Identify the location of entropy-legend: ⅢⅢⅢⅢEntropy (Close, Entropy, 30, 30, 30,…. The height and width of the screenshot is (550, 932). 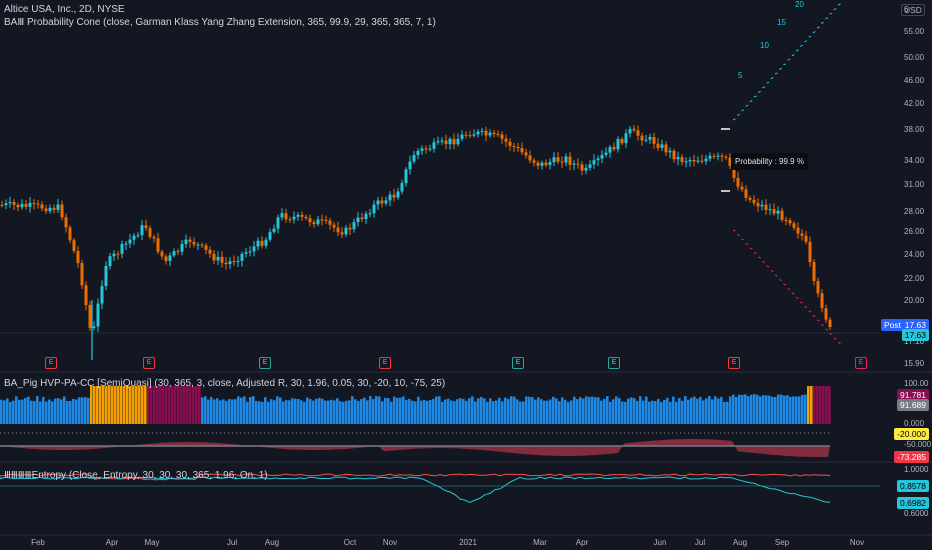
(136, 475).